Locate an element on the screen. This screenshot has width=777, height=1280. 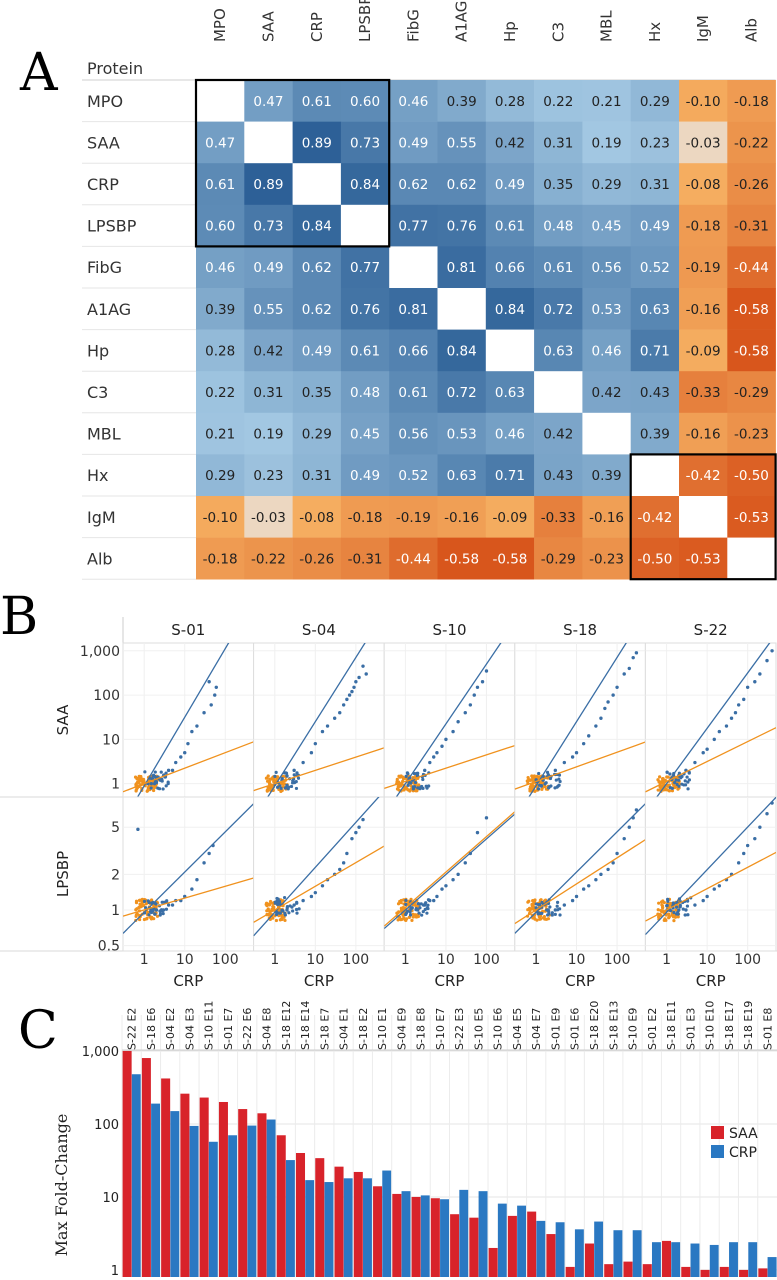
cell-value: -0.18 is located at coordinates (365, 518).